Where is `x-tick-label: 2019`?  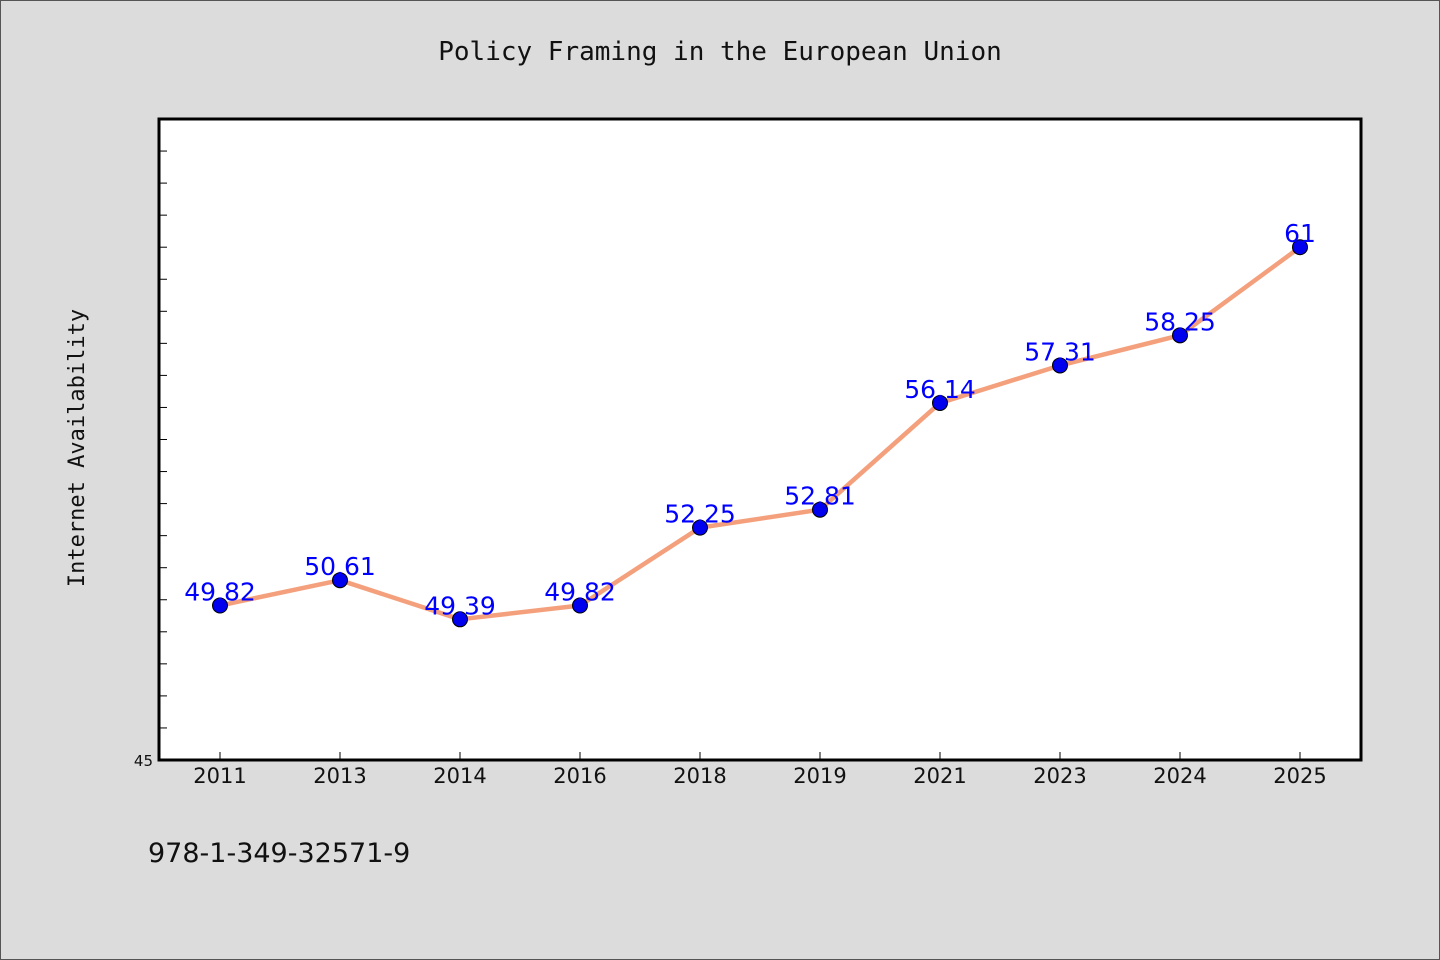 x-tick-label: 2019 is located at coordinates (819, 776).